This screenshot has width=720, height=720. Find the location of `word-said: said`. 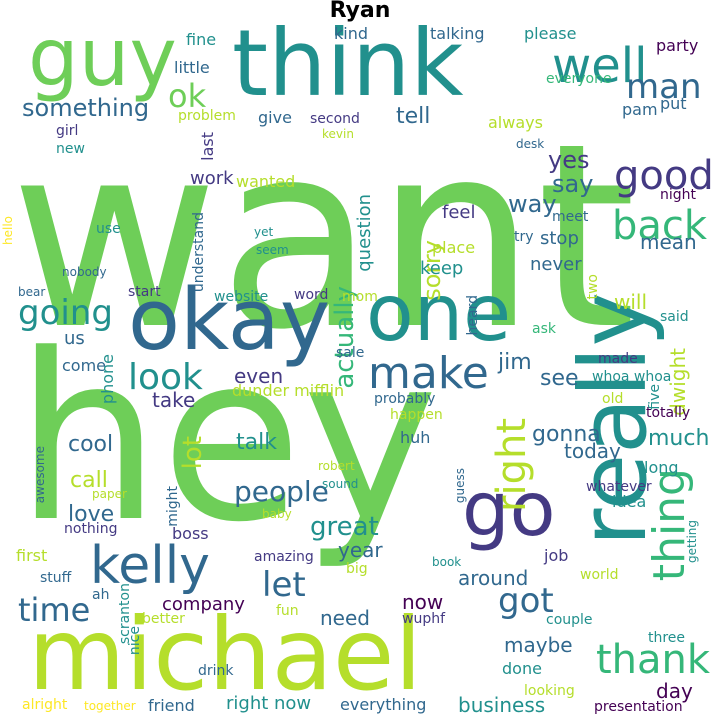

word-said: said is located at coordinates (674, 317).